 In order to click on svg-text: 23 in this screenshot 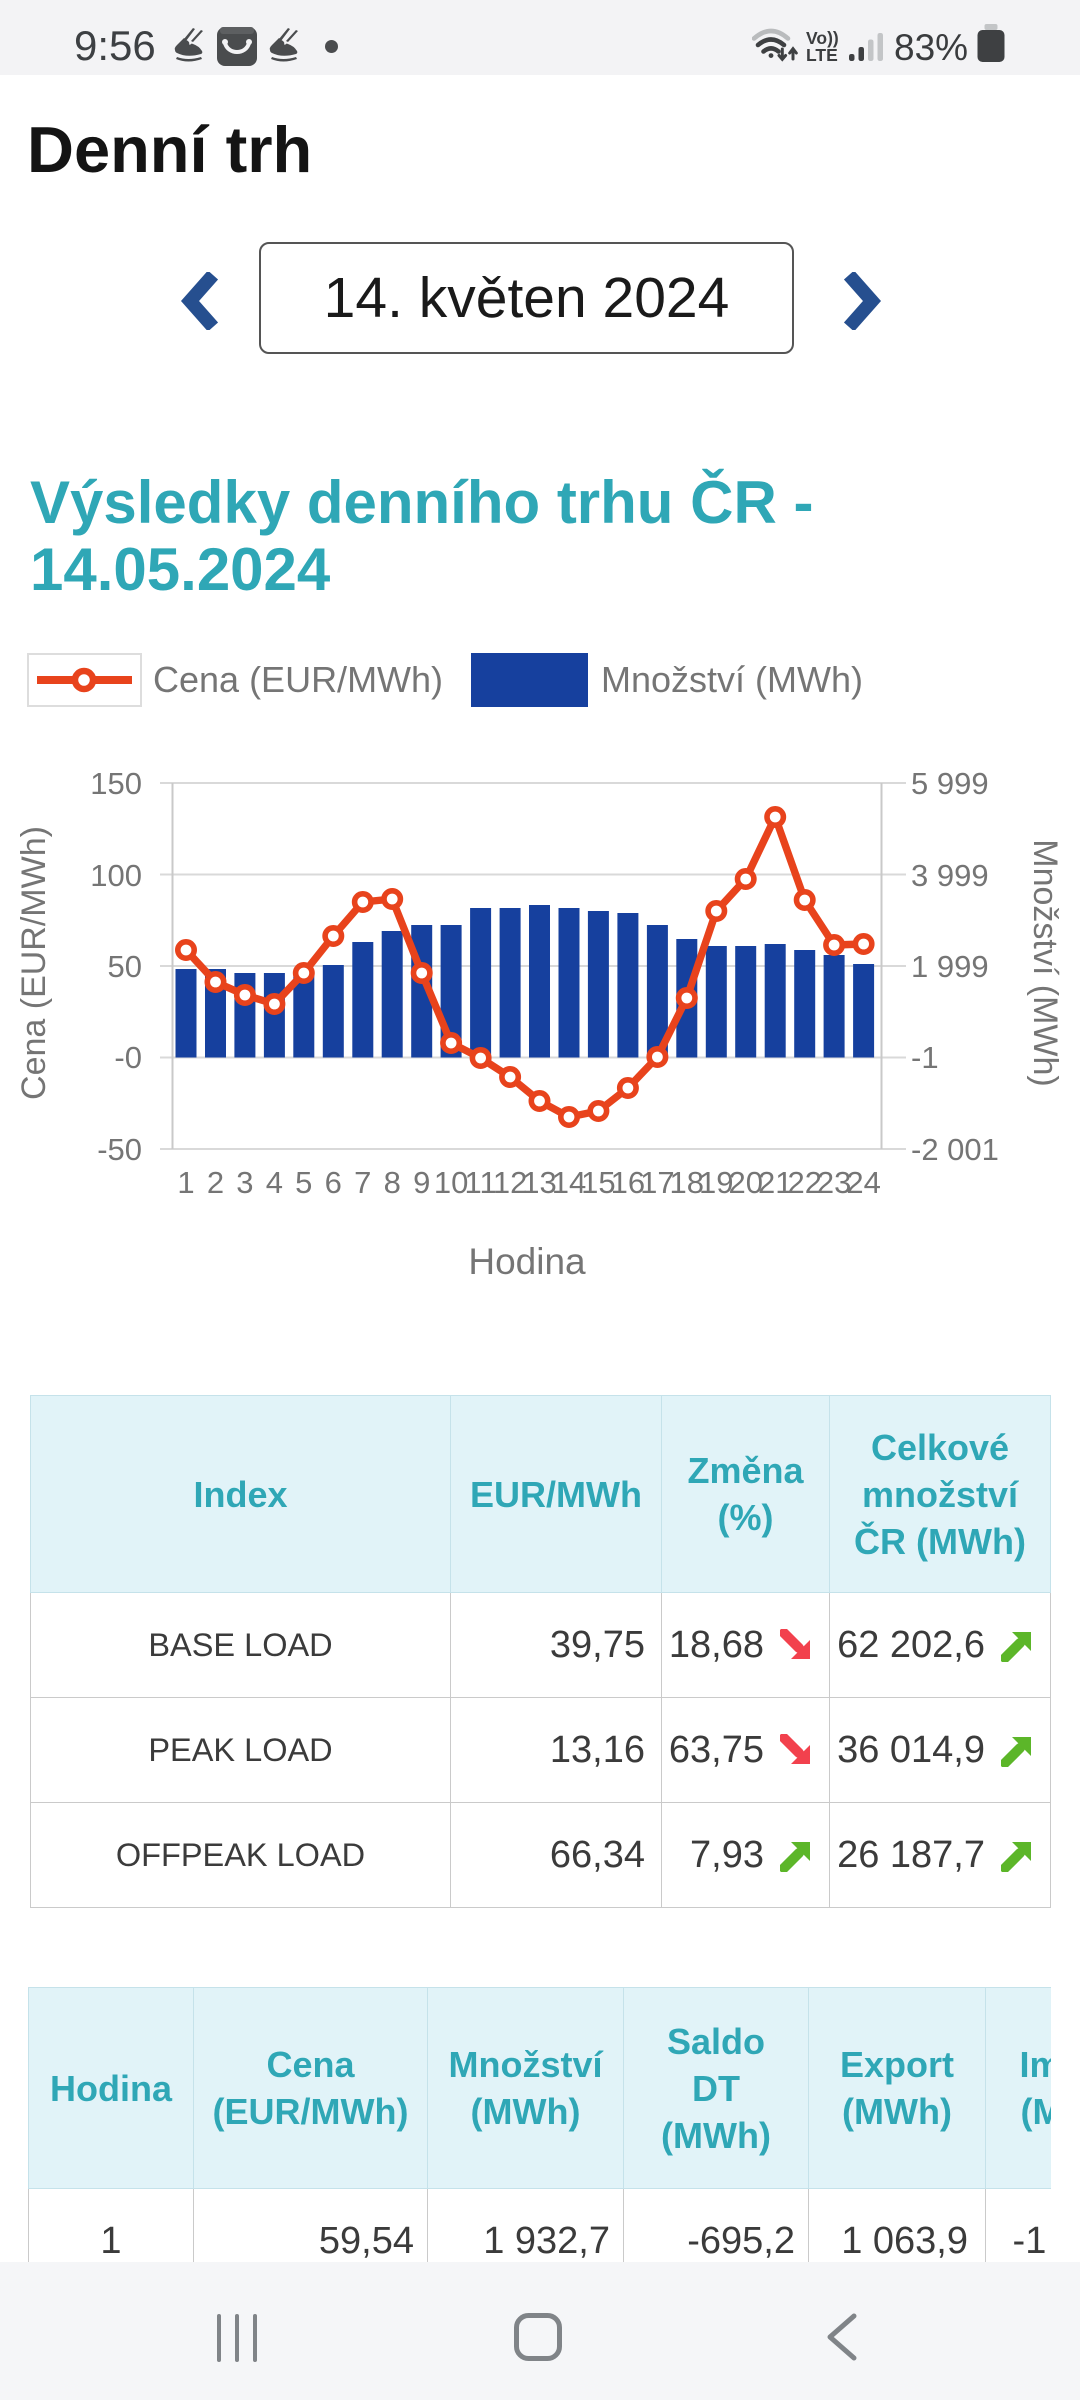, I will do `click(834, 1182)`.